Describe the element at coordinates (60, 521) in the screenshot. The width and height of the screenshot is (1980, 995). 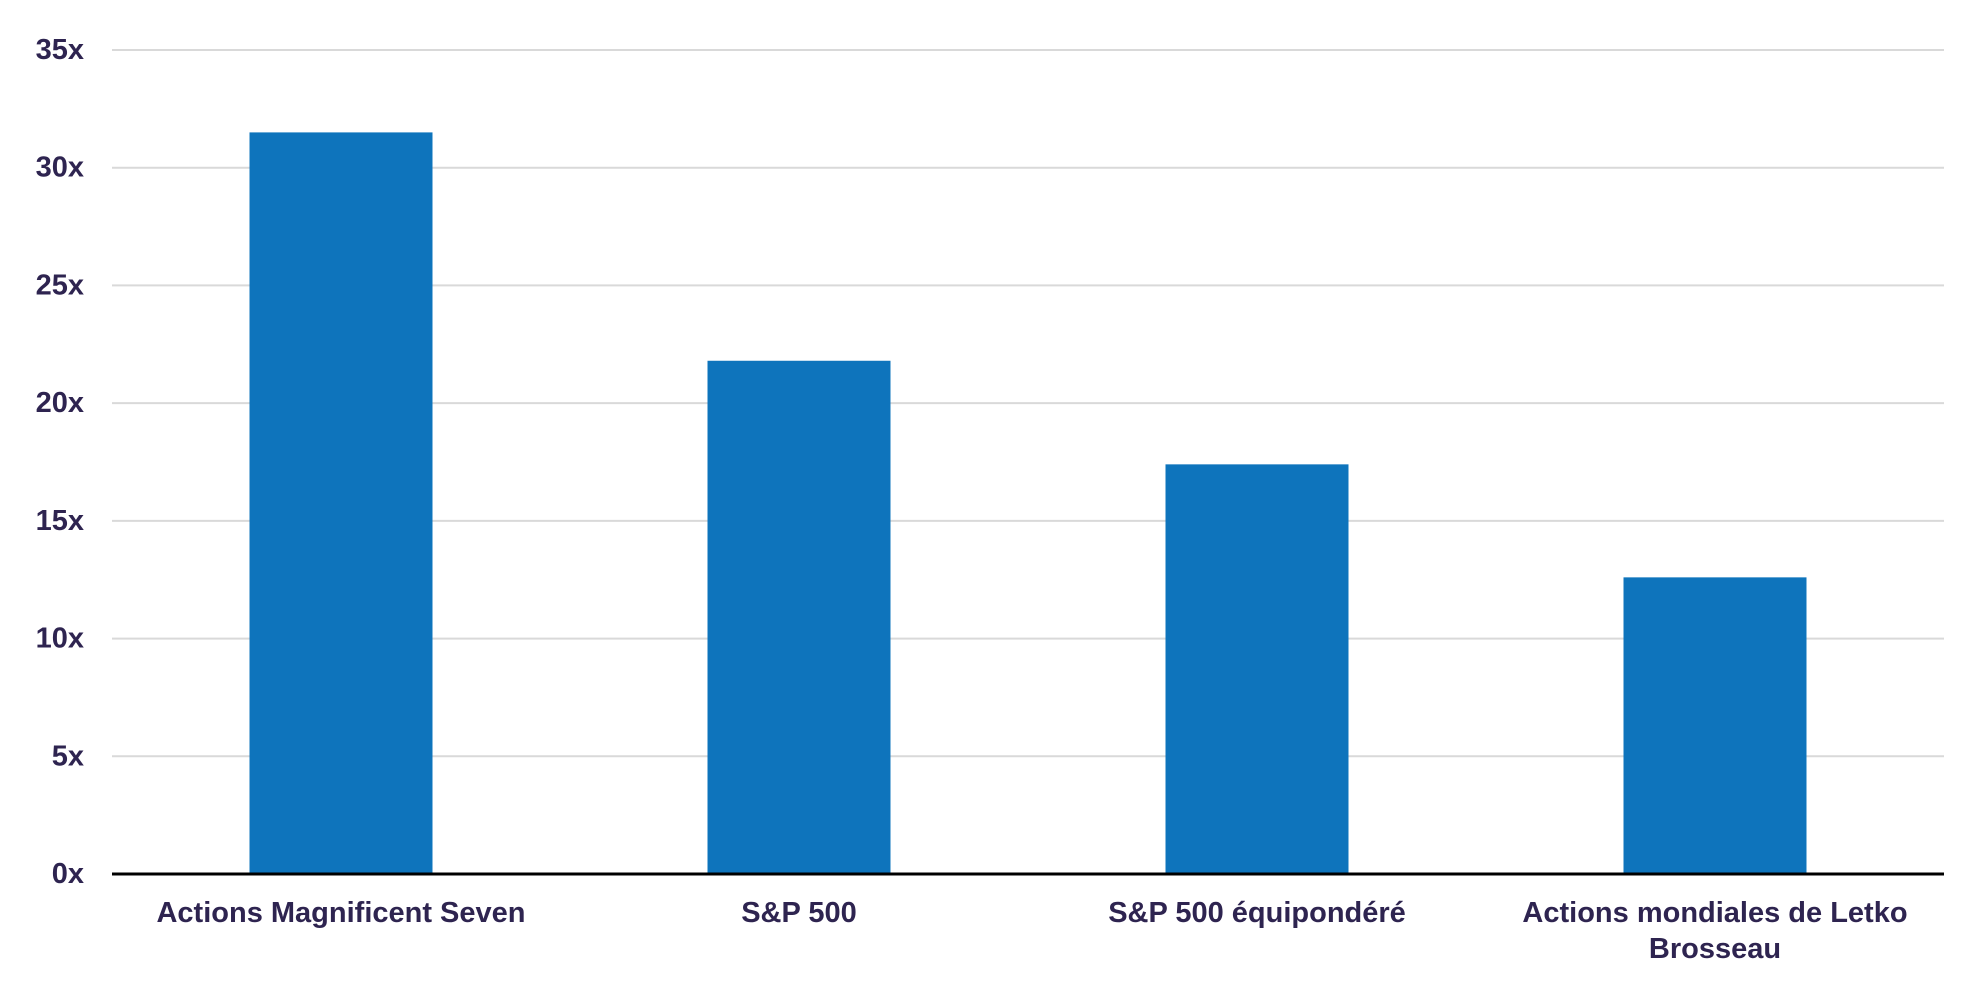
I see `y-tick-label: 15x` at that location.